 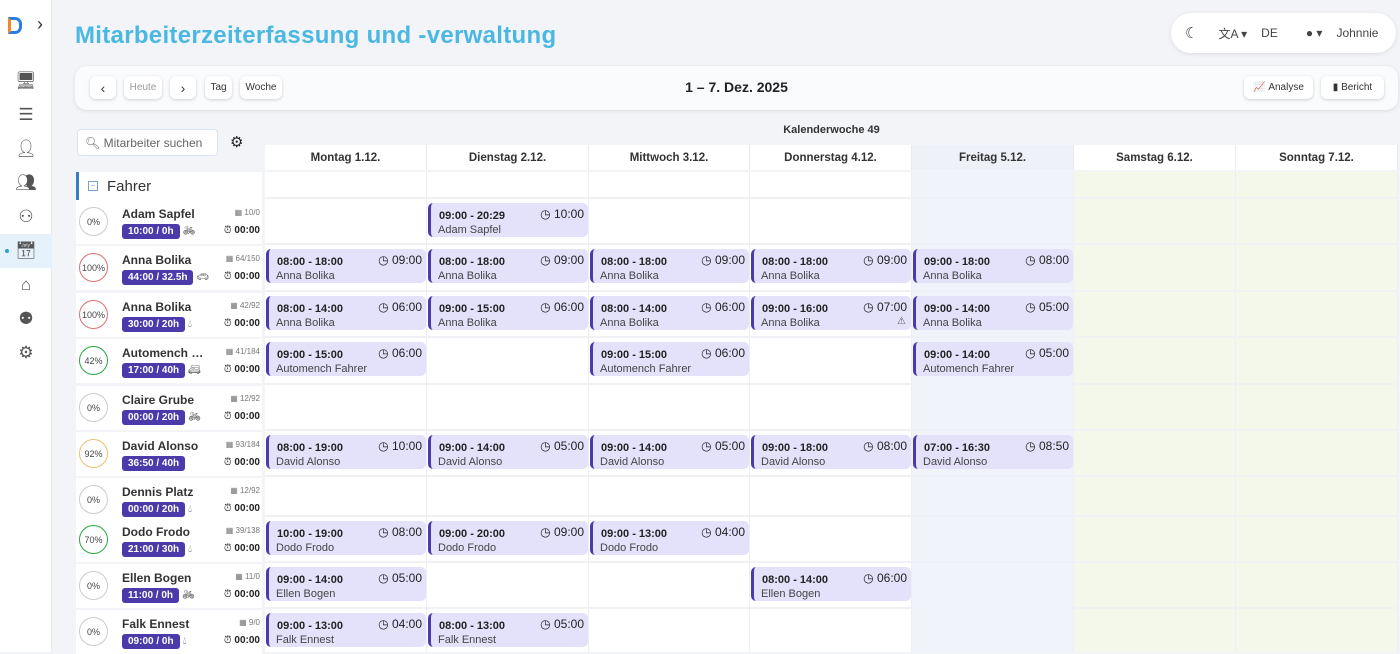 I want to click on shift-card: 10:00 - 19:00 Dodo Frodo ◷ 08:00, so click(x=346, y=538).